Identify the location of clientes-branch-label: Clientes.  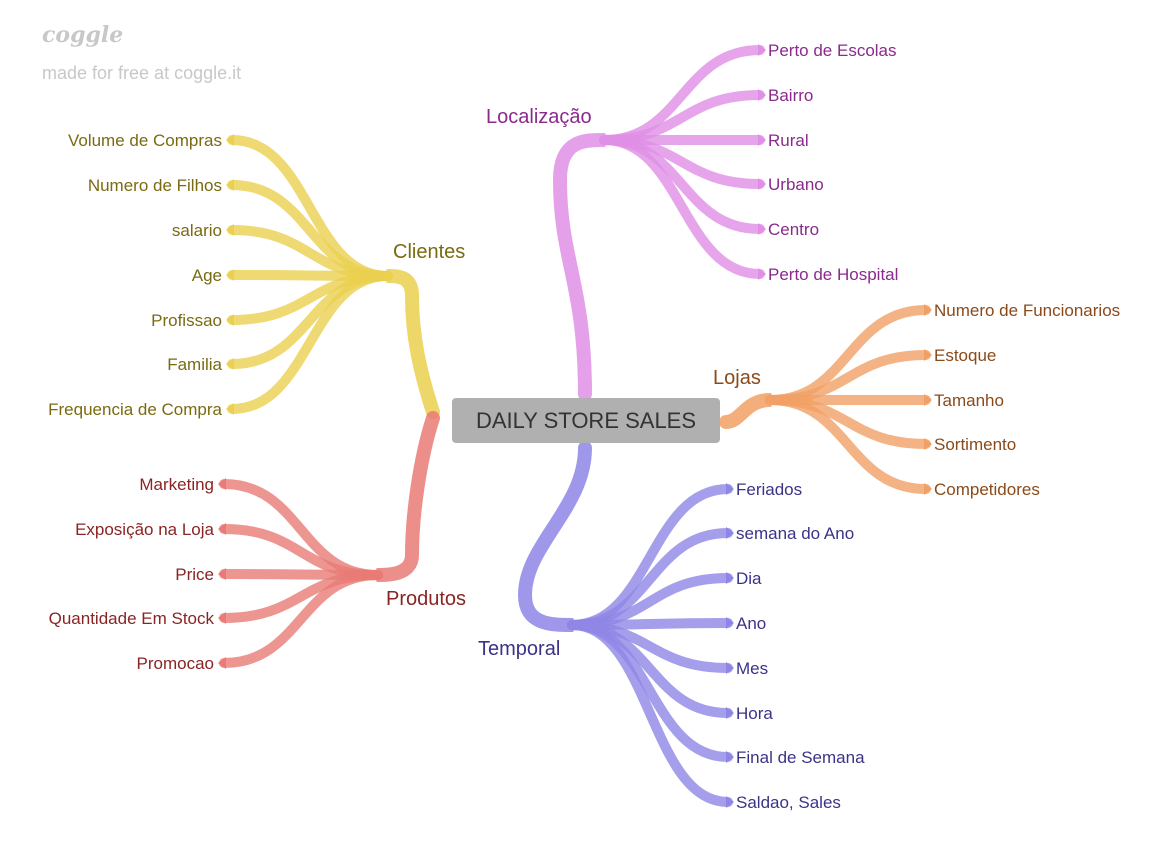
(429, 252).